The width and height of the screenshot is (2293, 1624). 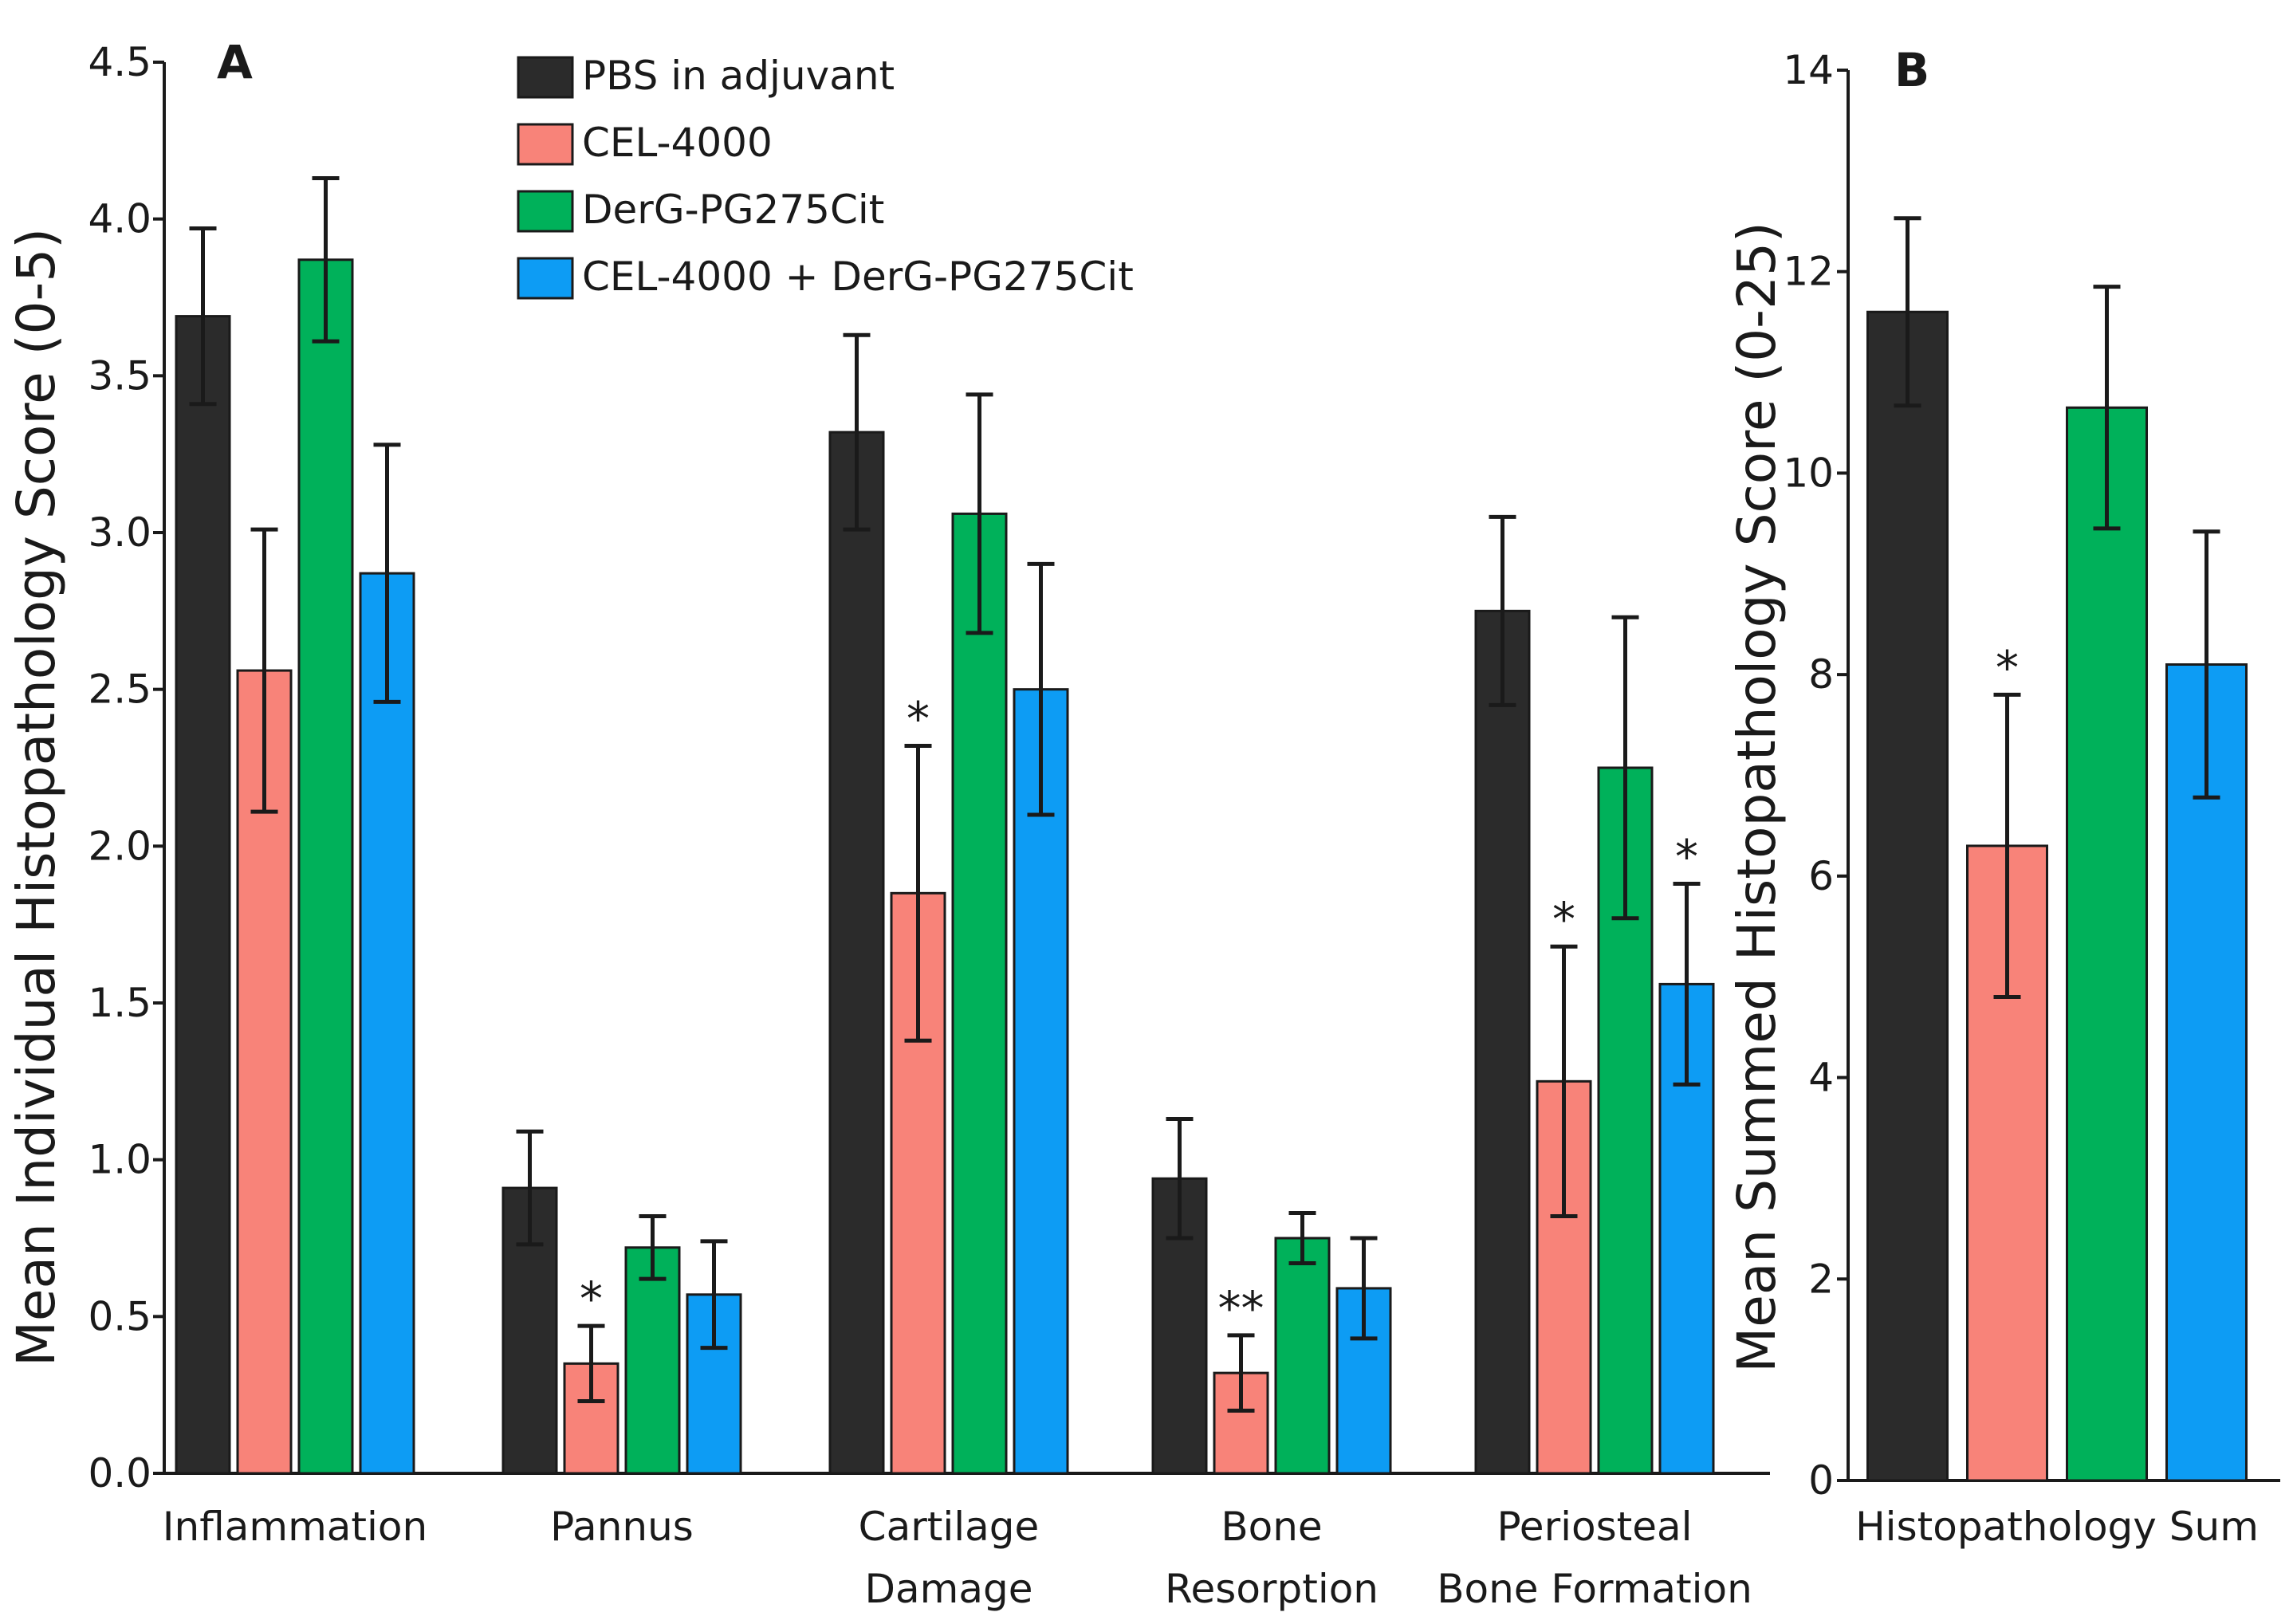 I want to click on y-tick-label: 3.0, so click(x=120, y=532).